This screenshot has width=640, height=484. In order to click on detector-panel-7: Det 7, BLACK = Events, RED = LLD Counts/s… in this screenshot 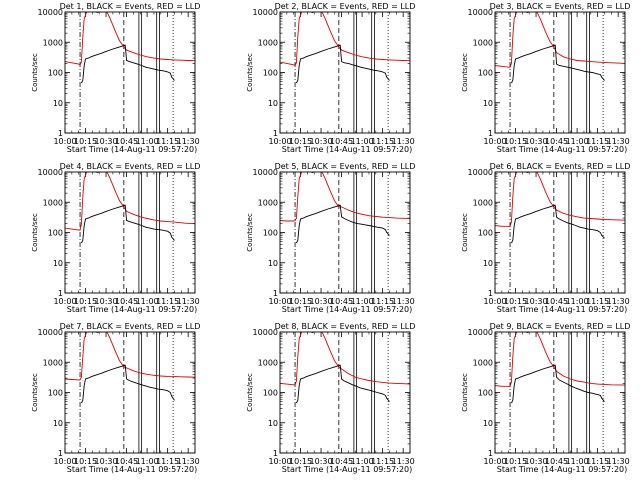, I will do `click(115, 398)`.